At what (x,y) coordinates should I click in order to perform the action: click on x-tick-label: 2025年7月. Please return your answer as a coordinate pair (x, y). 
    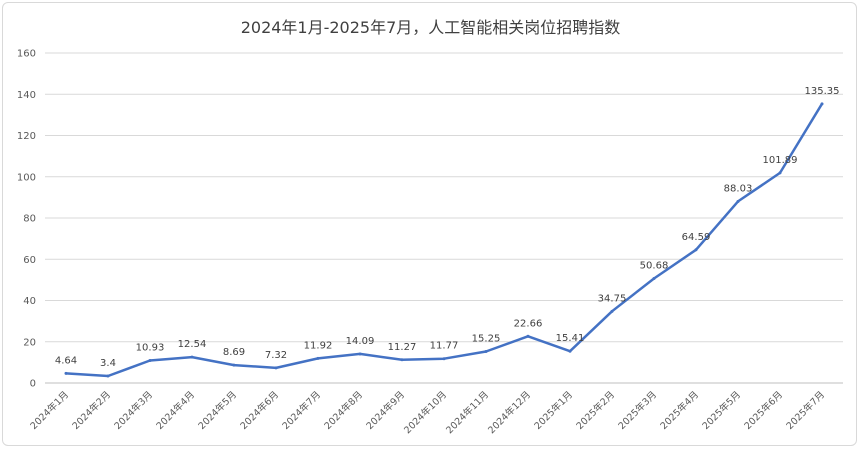
    Looking at the image, I should click on (805, 410).